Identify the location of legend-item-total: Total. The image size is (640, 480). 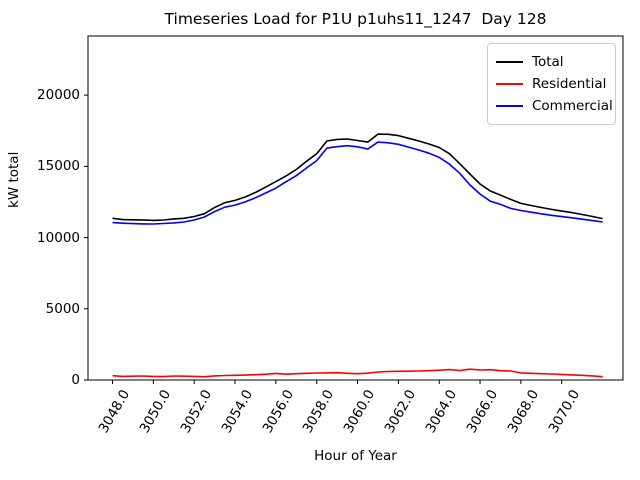
(551, 62).